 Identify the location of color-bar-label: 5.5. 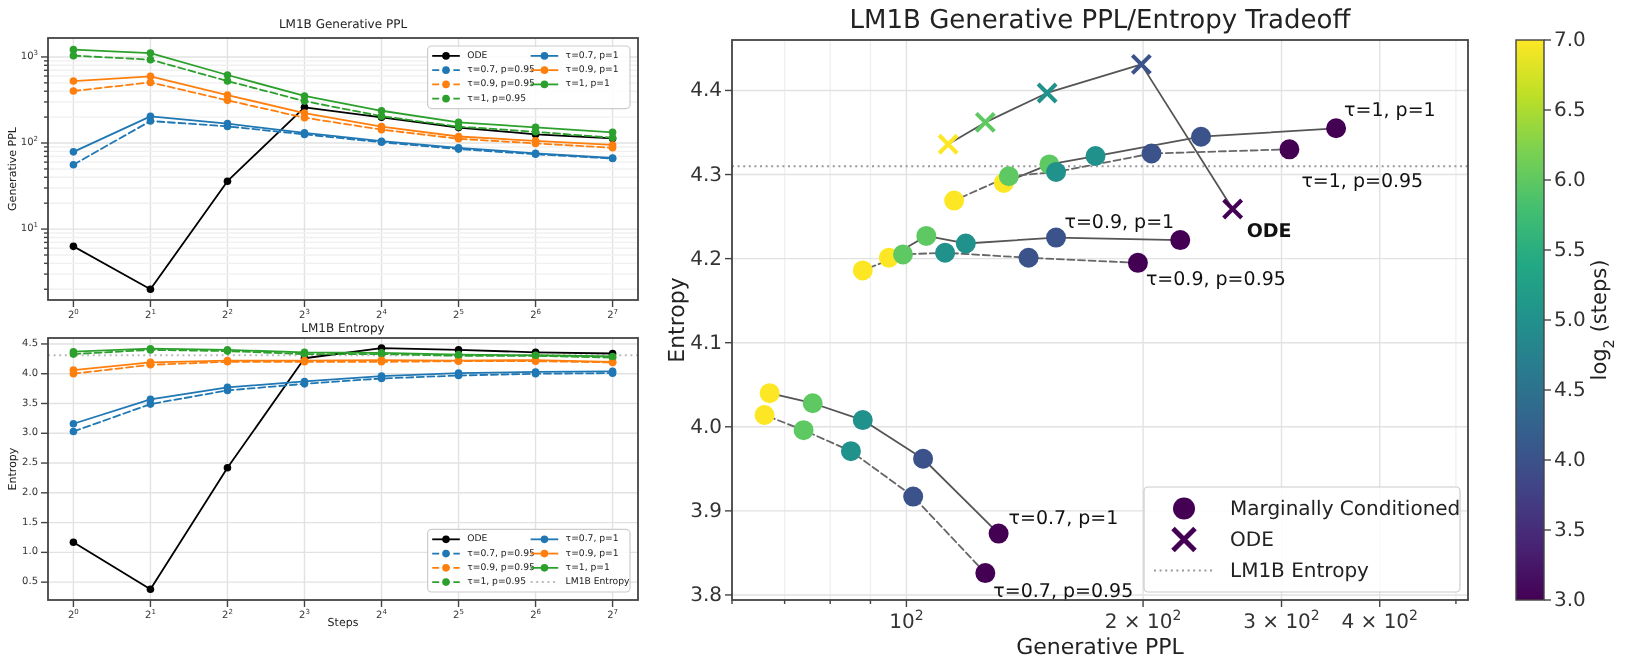
(1570, 250).